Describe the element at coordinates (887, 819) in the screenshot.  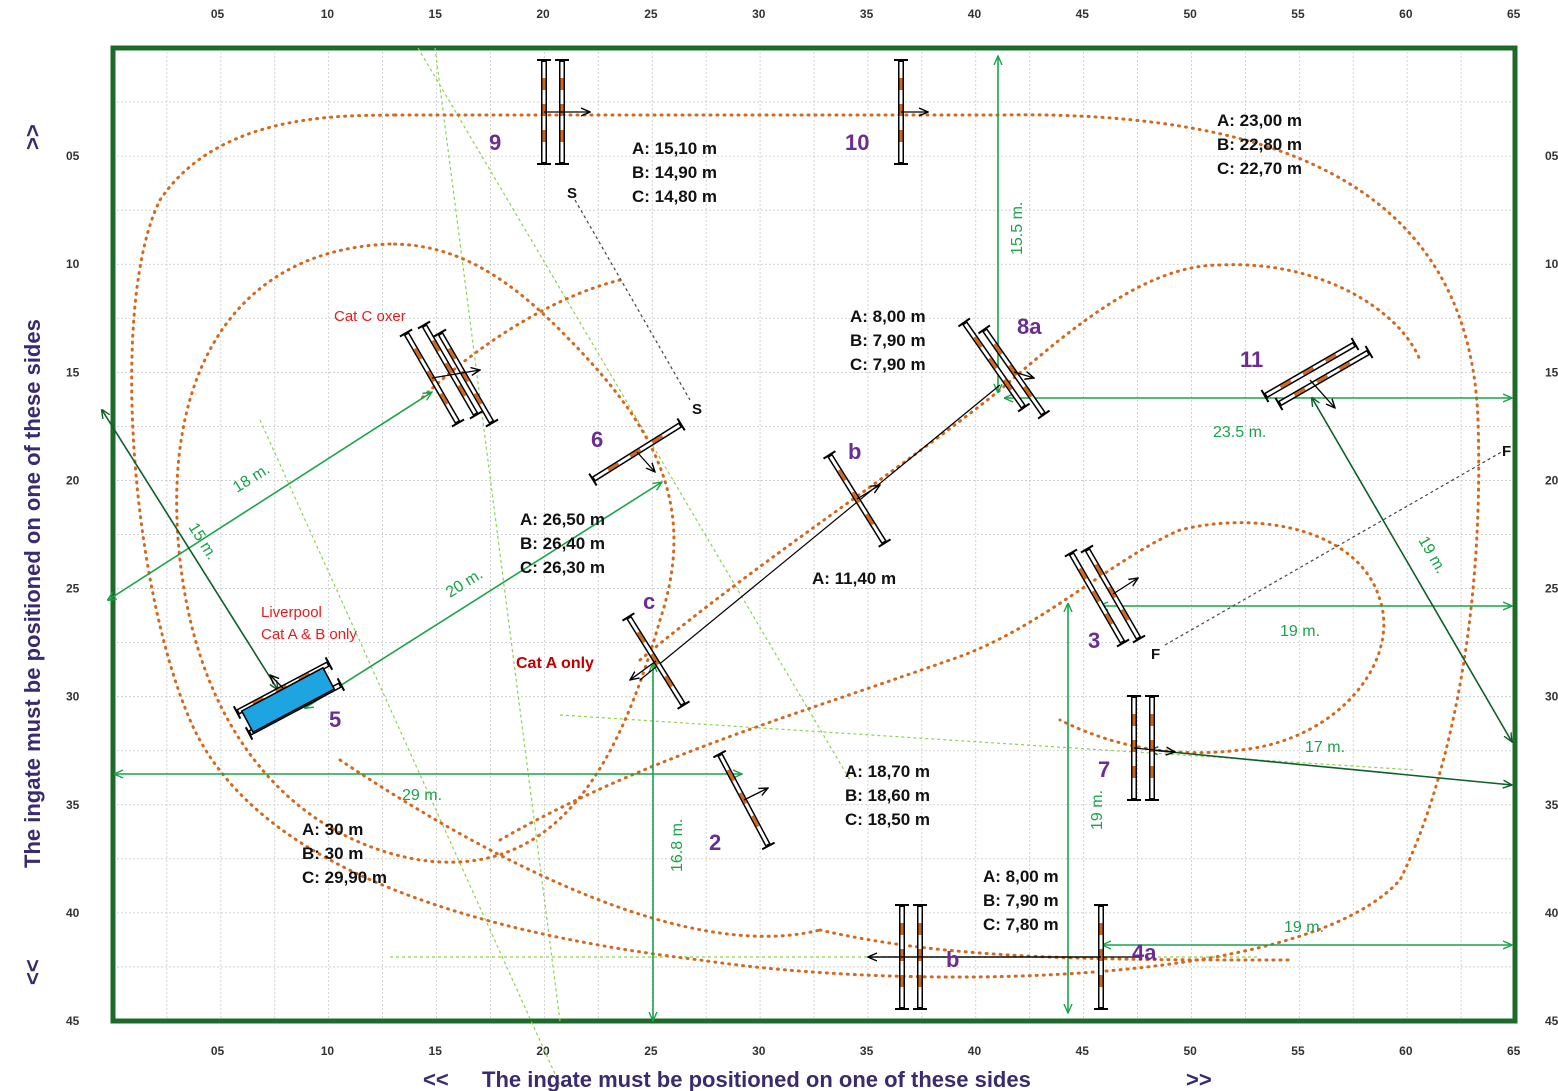
I see `dist-6-7-c: C: 18,50 m` at that location.